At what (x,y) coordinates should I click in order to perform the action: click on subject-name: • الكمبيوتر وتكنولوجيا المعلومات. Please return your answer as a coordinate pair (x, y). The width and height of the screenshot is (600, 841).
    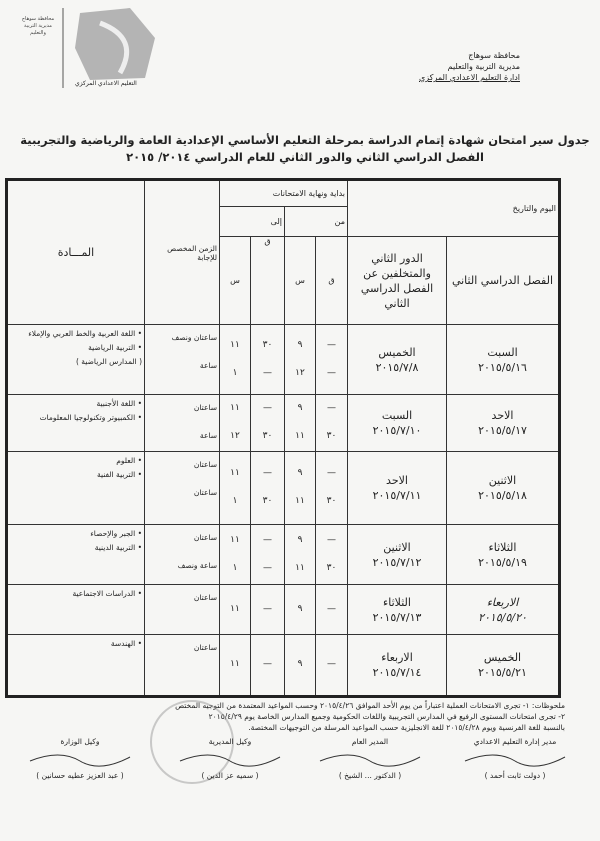
    Looking at the image, I should click on (90, 417).